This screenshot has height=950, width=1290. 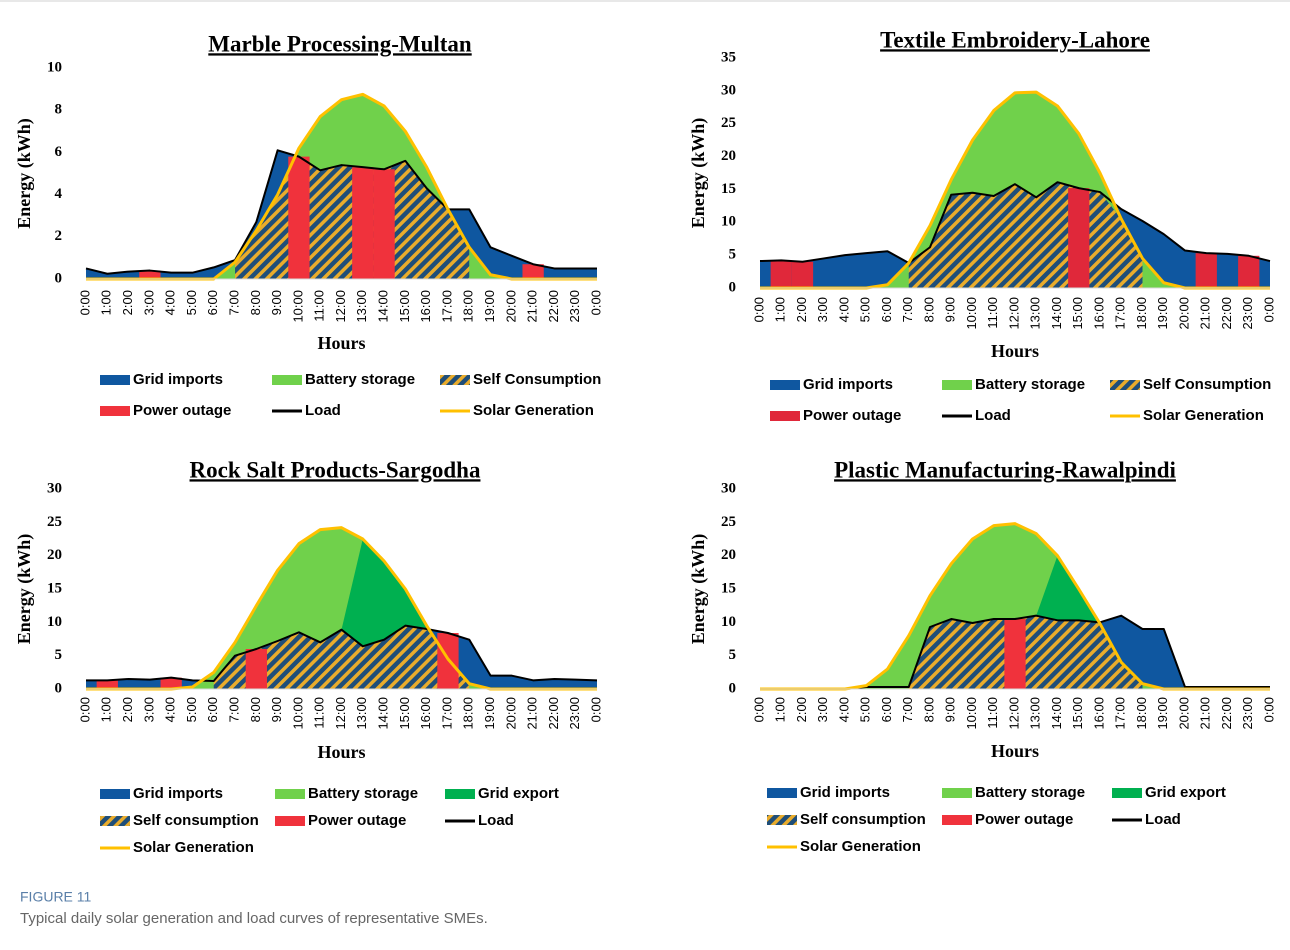 I want to click on x-axis-label: Hours, so click(x=341, y=343).